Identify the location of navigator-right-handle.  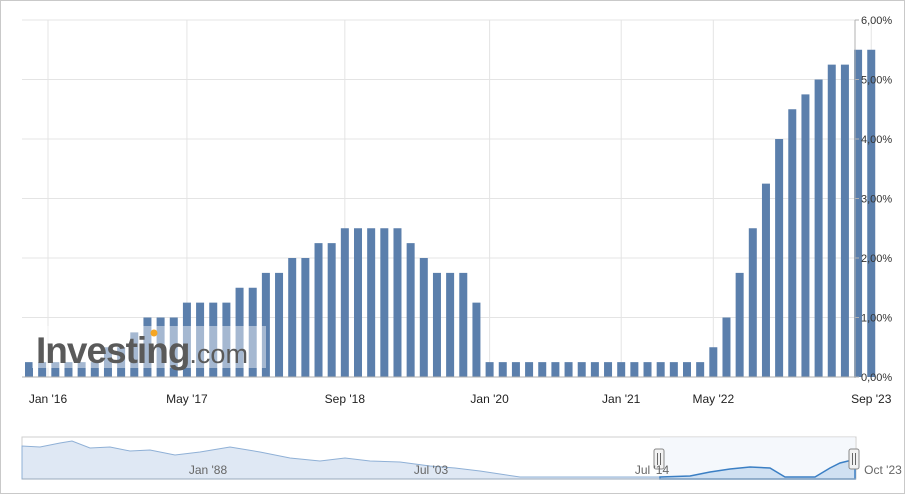
(854, 459).